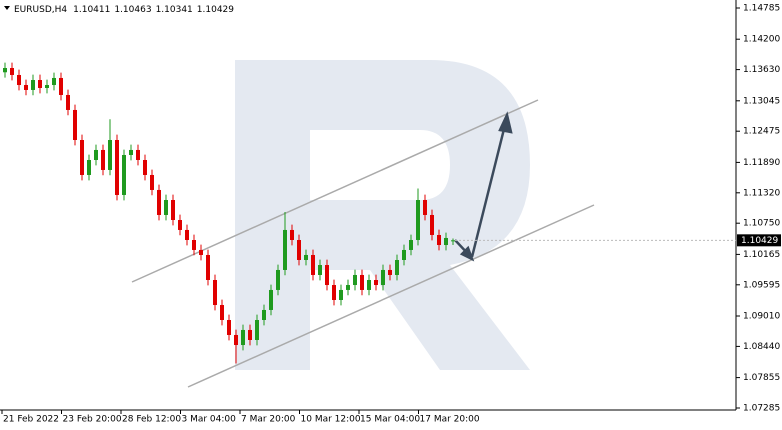  I want to click on chart-header: EURUSD,H4 1.10411 1.10463 1.10341 1.10429, so click(124, 10).